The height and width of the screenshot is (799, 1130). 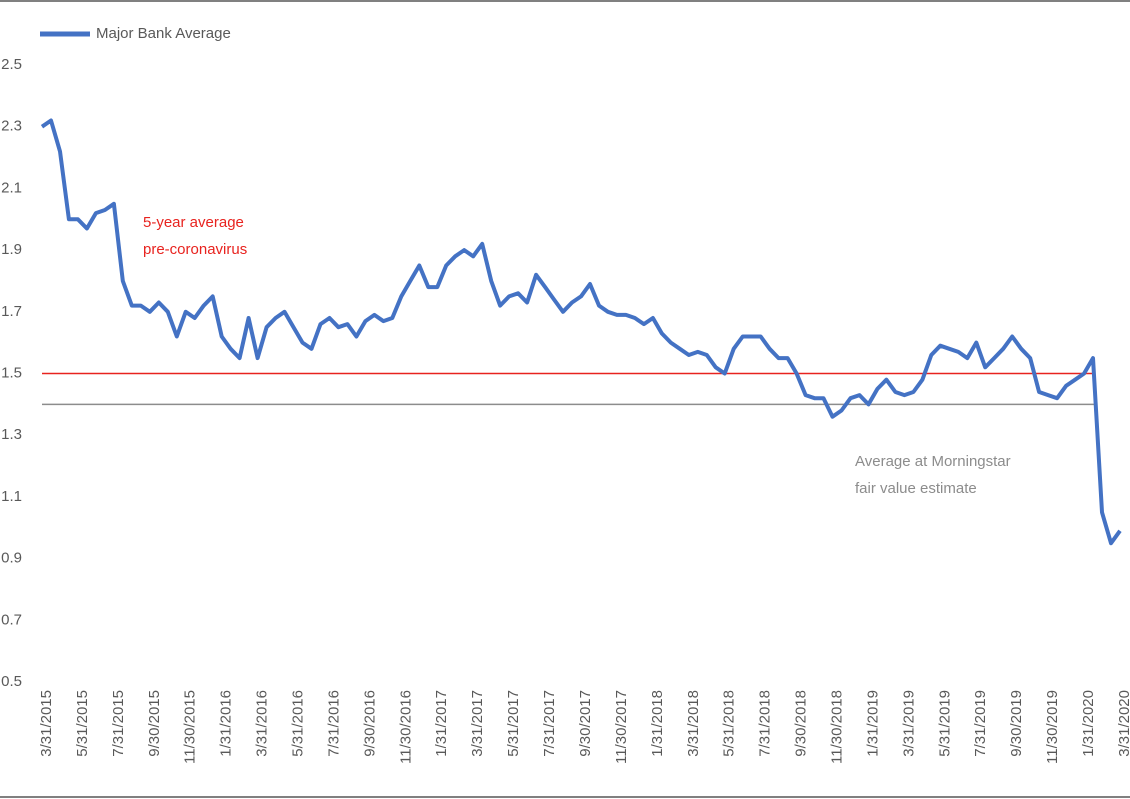 What do you see at coordinates (163, 33) in the screenshot?
I see `legend-label: Major Bank Average` at bounding box center [163, 33].